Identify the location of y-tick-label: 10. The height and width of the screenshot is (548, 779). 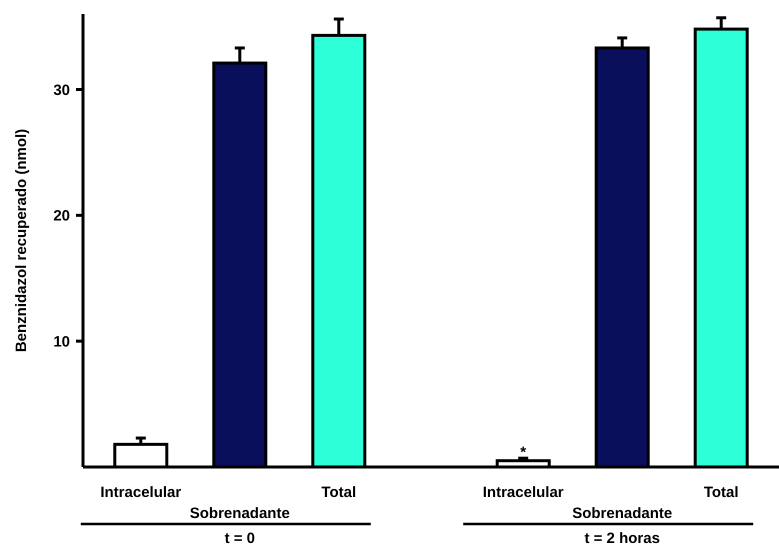
(61, 341).